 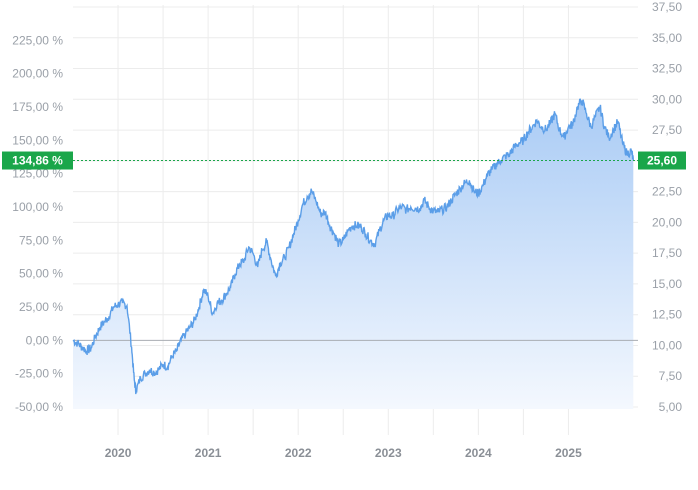 What do you see at coordinates (41, 240) in the screenshot?
I see `y-left-tick-label: 75,00 %` at bounding box center [41, 240].